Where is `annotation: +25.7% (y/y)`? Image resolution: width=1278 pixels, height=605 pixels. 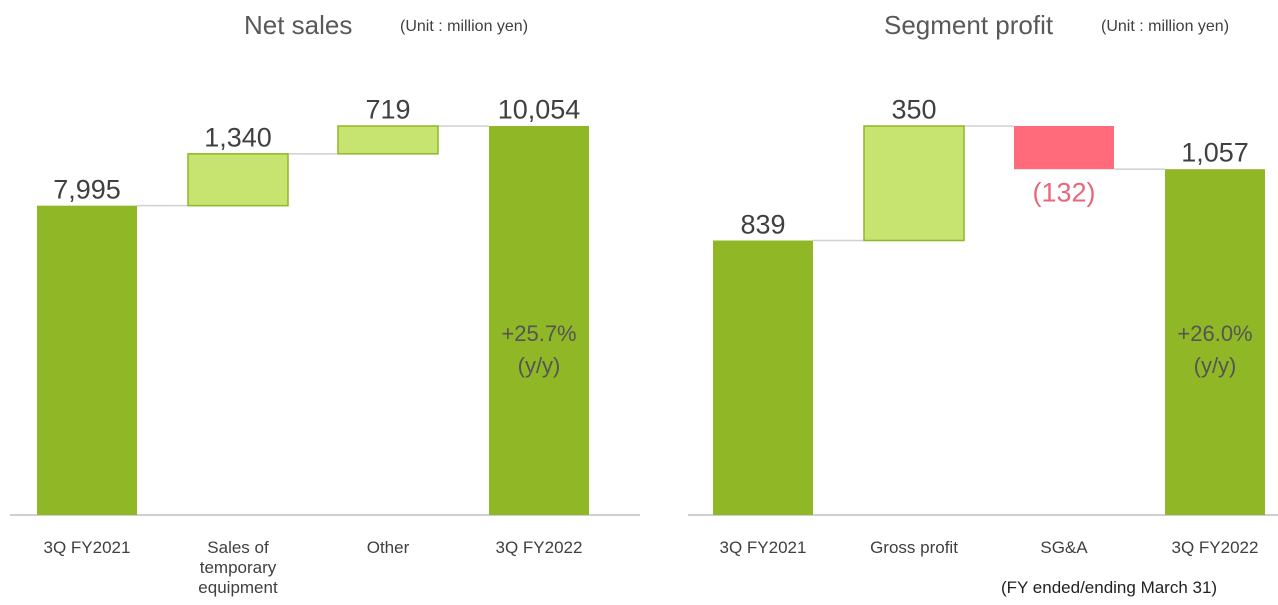
annotation: +25.7% (y/y) is located at coordinates (539, 349).